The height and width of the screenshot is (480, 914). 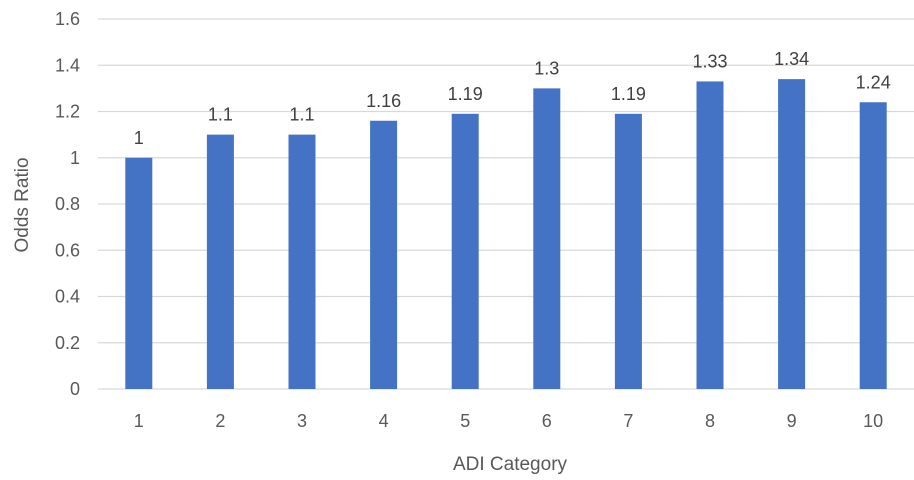 What do you see at coordinates (22, 204) in the screenshot?
I see `y-axis-title: Odds Ratio` at bounding box center [22, 204].